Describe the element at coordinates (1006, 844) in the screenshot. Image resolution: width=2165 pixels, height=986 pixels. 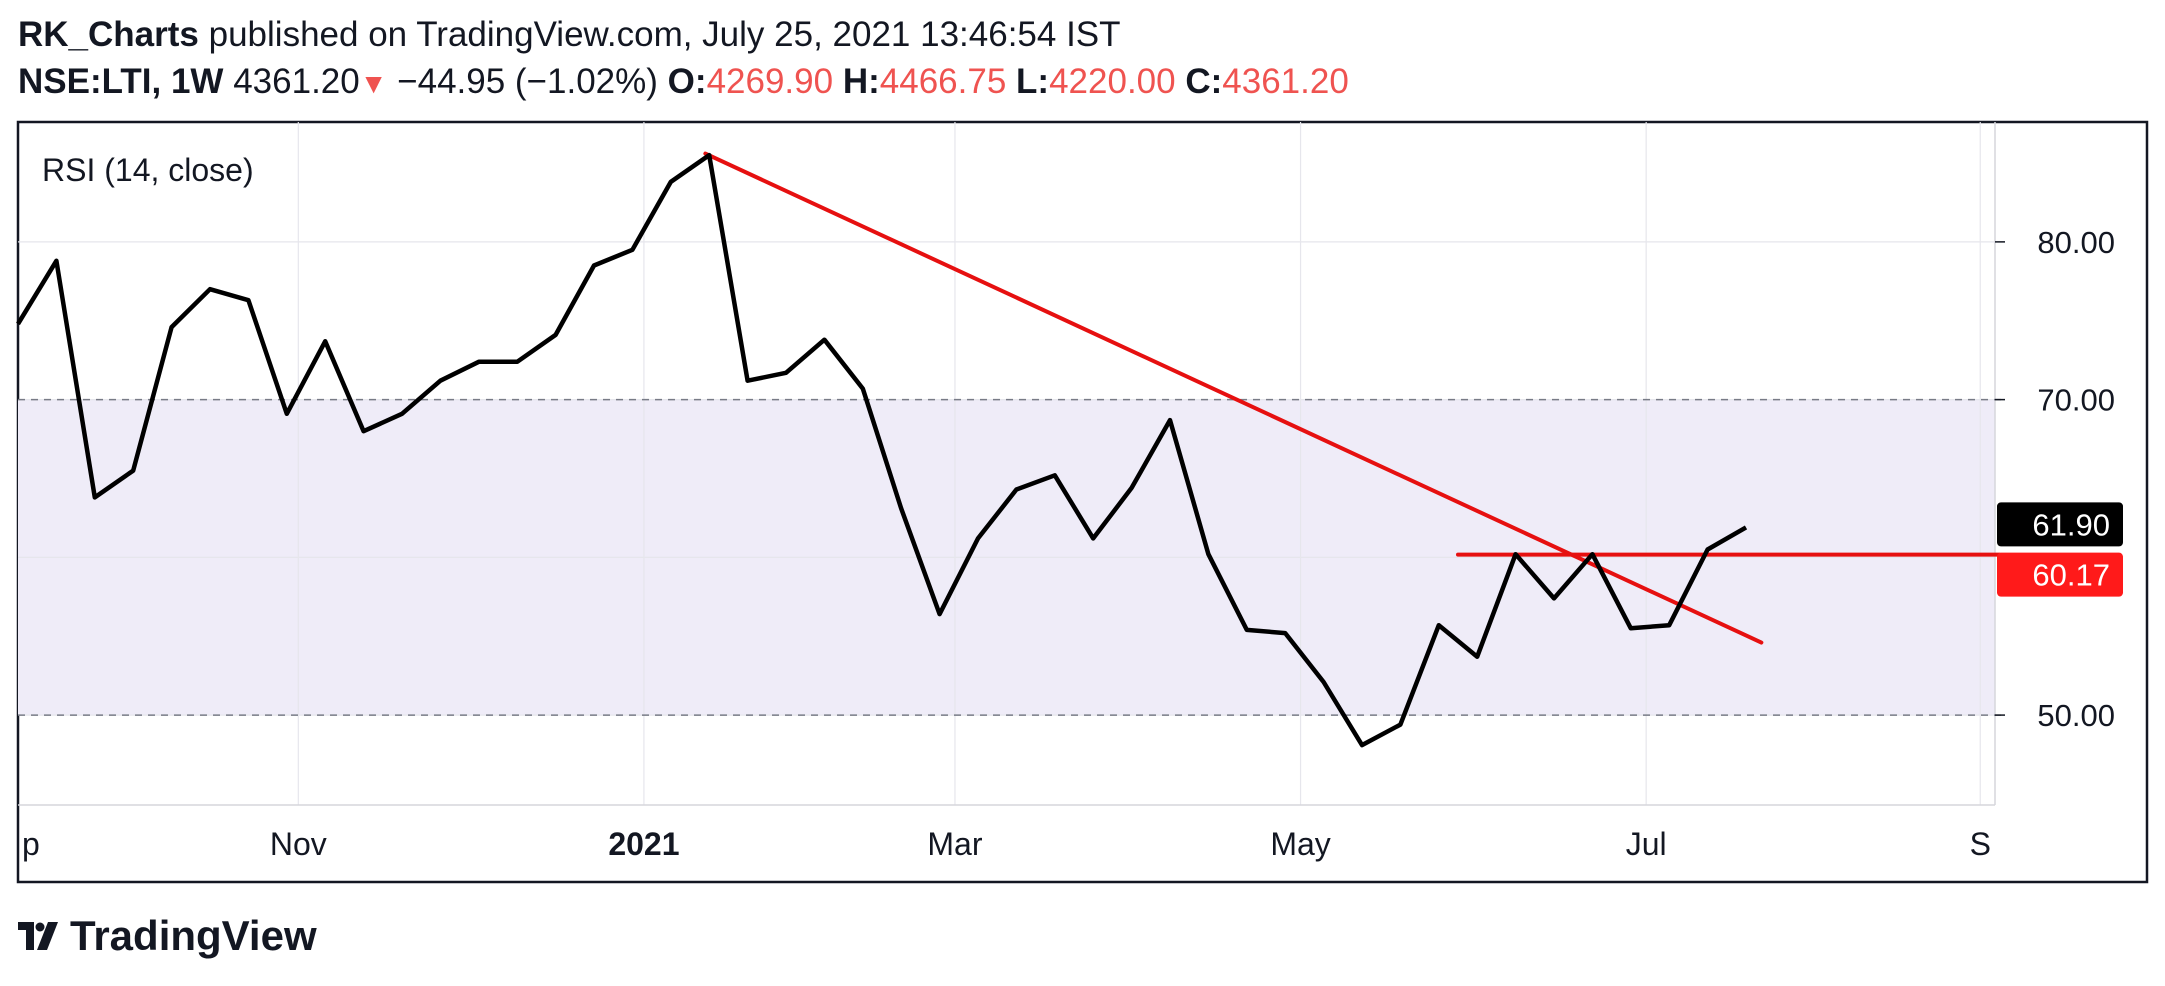
I see `x-axis-ticks: p Nov 2021 Mar May Jul S` at that location.